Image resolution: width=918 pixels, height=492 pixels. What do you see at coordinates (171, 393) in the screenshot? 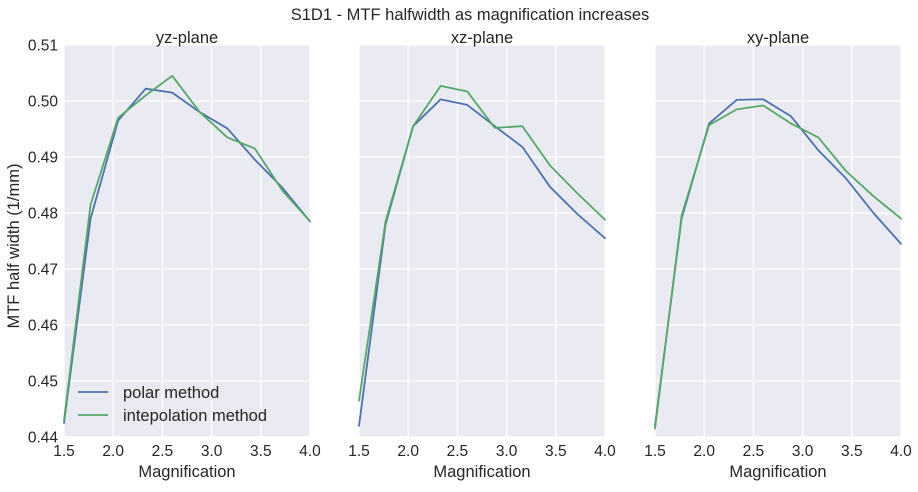
I see `legend-label: polar method` at bounding box center [171, 393].